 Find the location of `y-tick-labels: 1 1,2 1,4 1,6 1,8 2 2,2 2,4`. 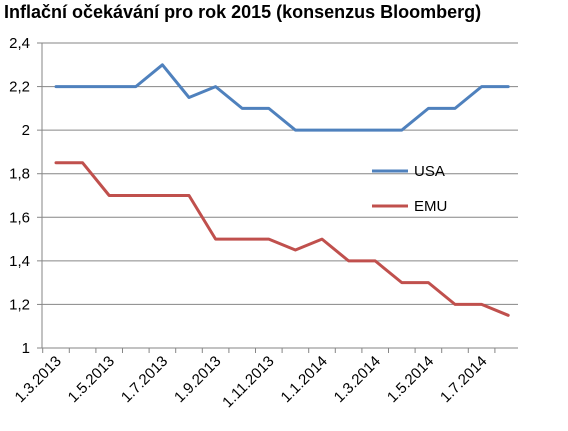

y-tick-labels: 1 1,2 1,4 1,6 1,8 2 2,2 2,4 is located at coordinates (19, 196).